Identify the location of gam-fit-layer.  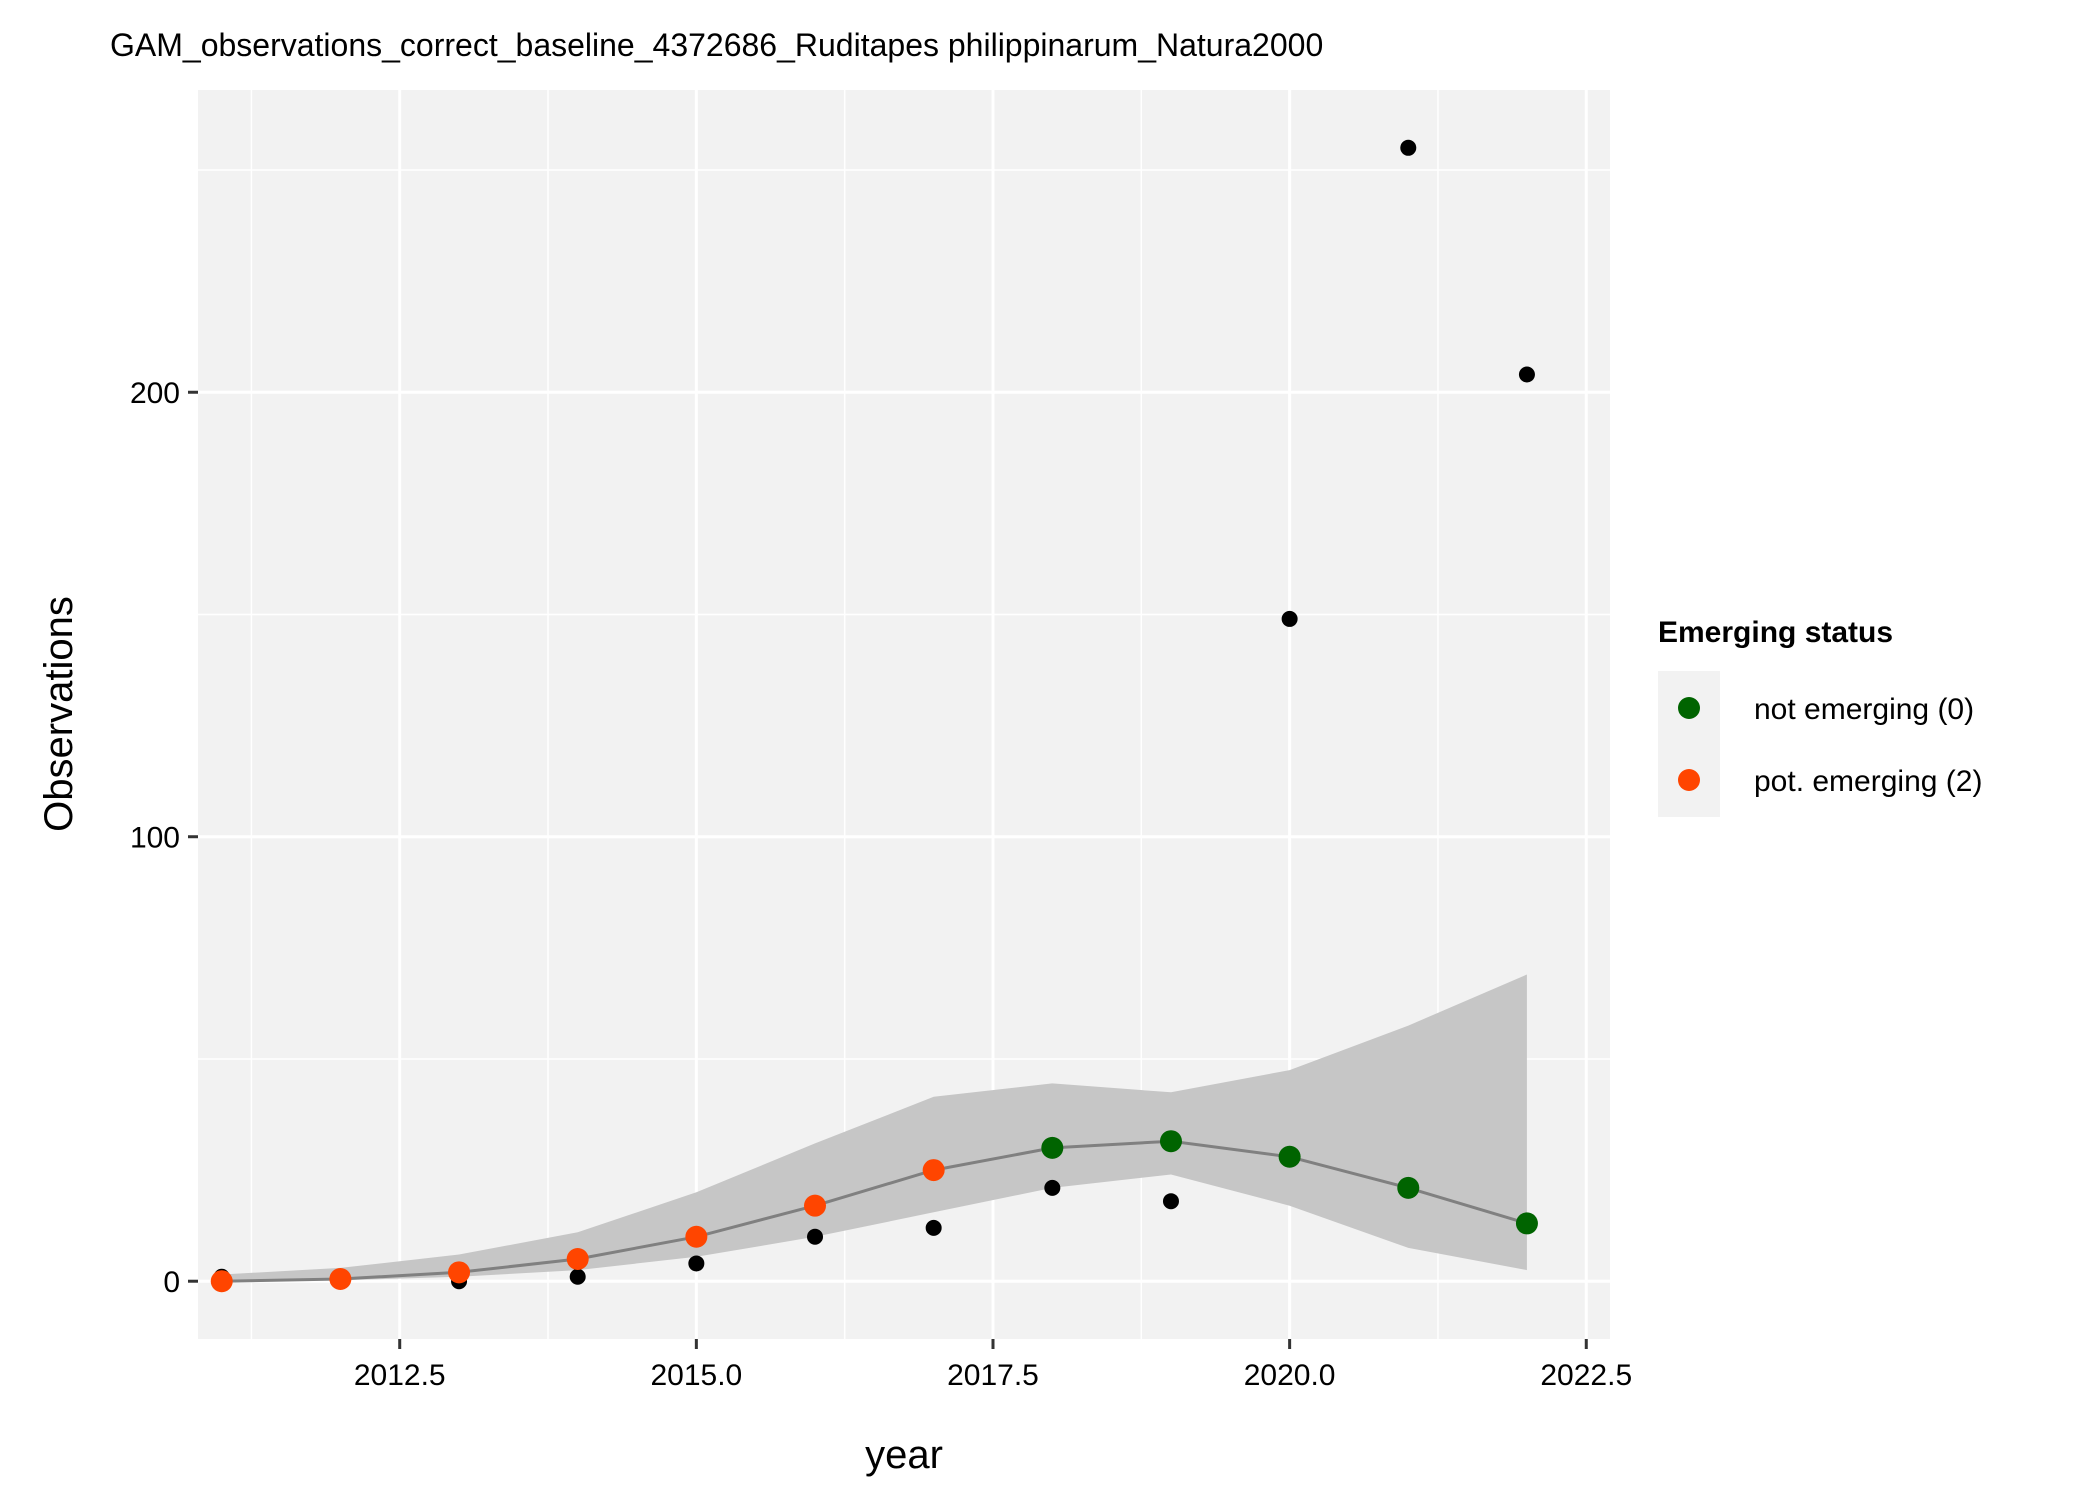
(874, 1211).